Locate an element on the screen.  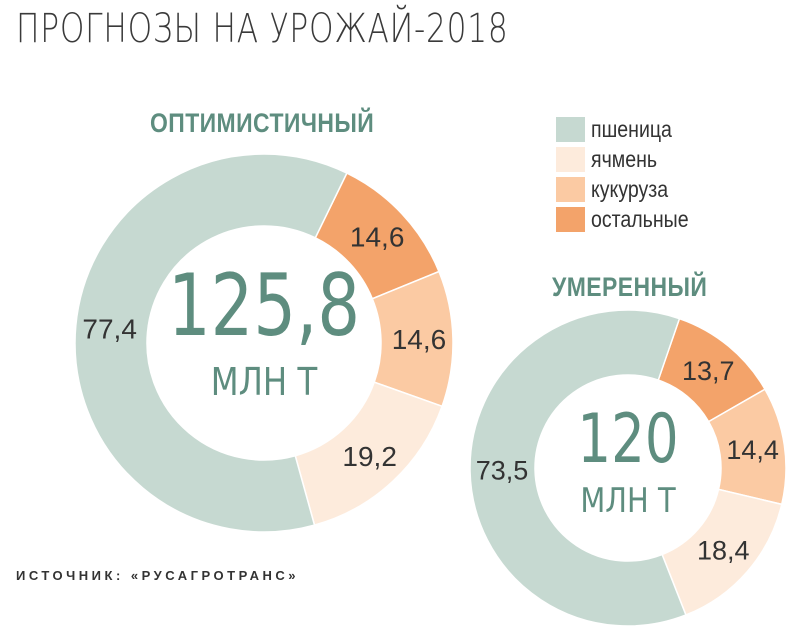
legend-item-other: остальные is located at coordinates (631, 219).